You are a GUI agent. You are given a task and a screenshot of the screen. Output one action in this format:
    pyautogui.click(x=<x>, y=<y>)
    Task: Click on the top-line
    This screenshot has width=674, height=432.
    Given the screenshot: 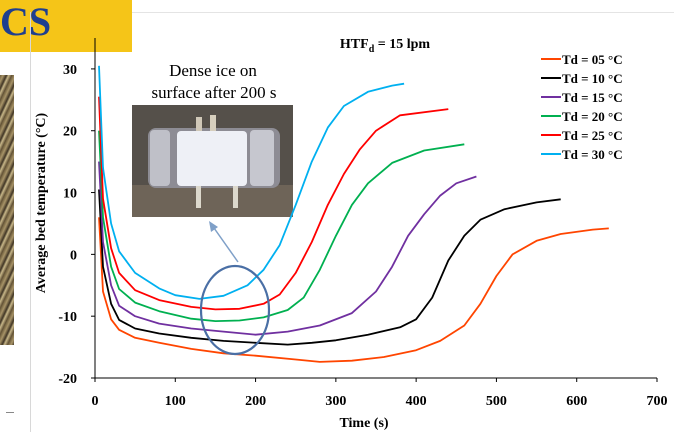 What is the action you would take?
    pyautogui.click(x=403, y=12)
    